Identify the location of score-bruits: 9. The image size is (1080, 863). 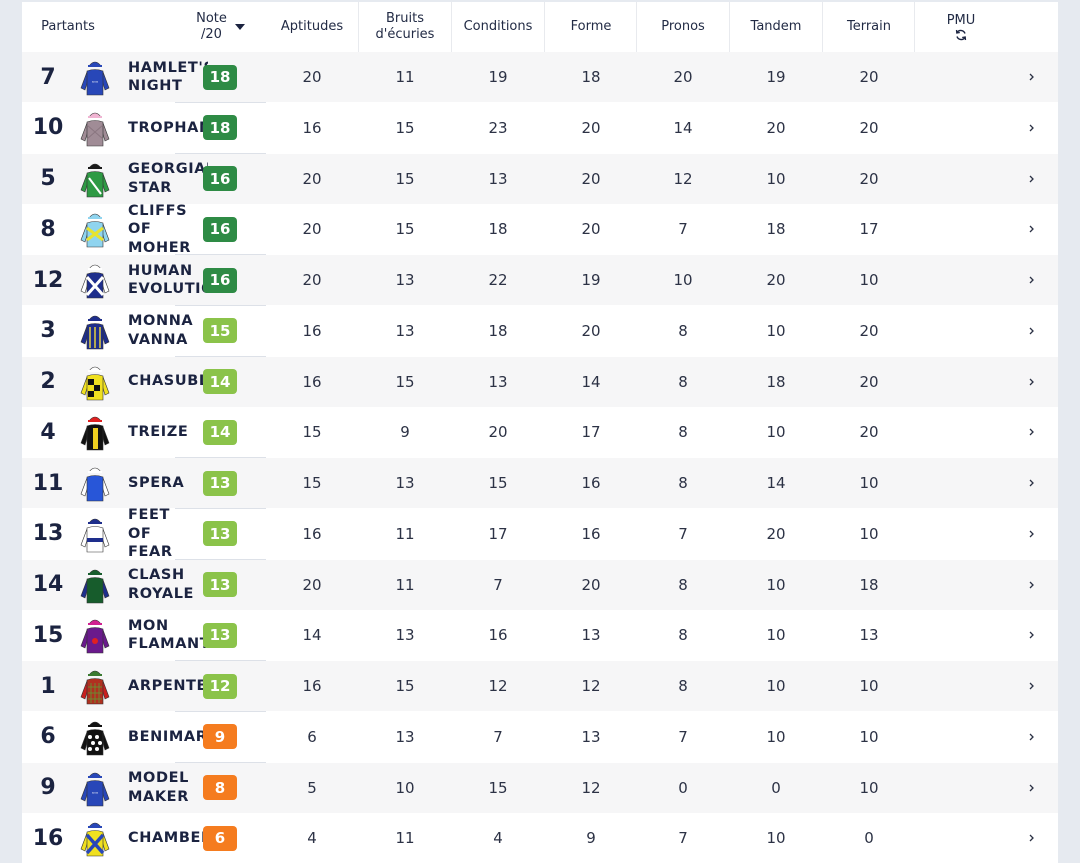
(405, 432).